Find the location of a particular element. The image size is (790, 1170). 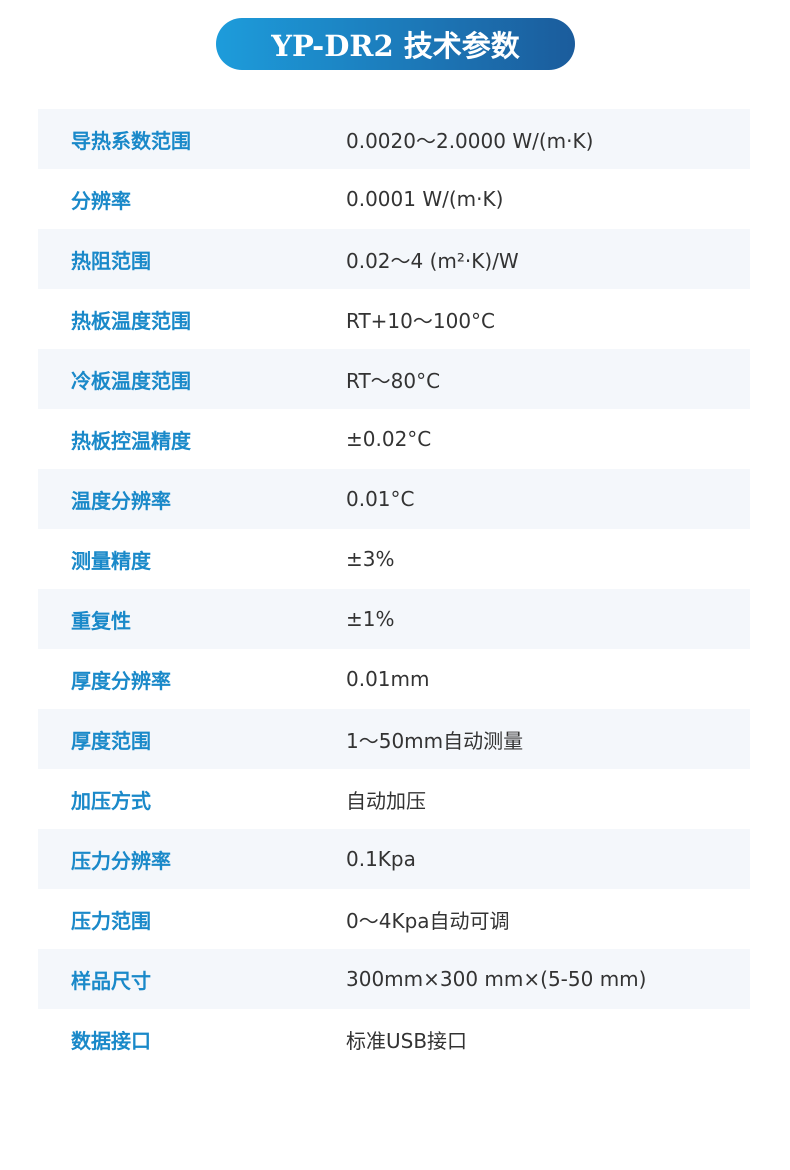

spec-value: 0.0020～2.0000 W/(m·K) is located at coordinates (470, 140).